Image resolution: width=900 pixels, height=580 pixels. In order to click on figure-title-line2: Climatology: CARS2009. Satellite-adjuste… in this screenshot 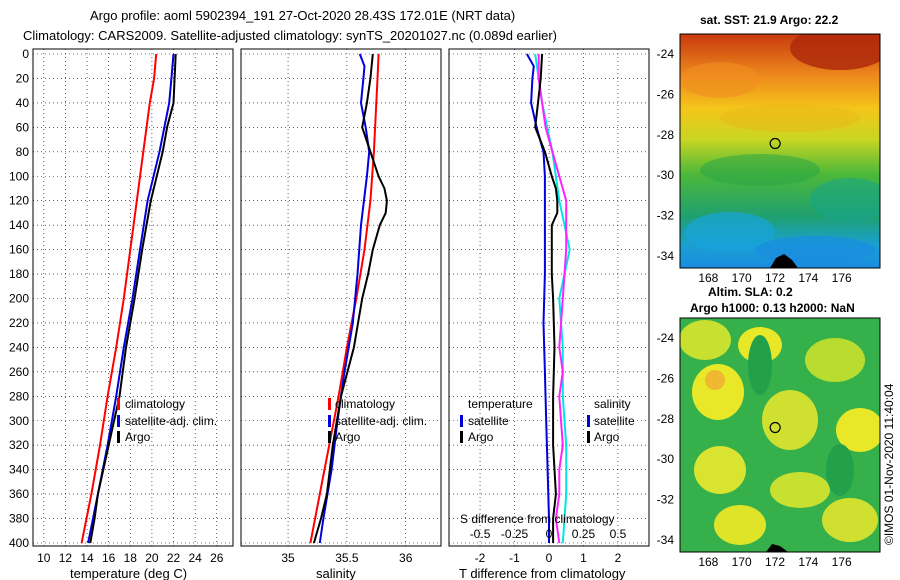, I will do `click(290, 35)`.